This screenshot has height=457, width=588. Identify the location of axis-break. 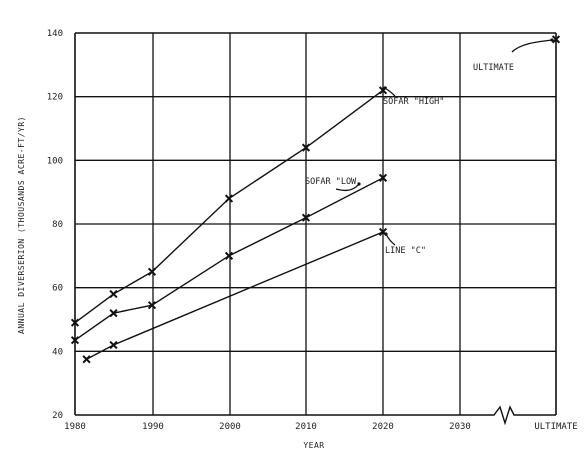
(503, 415).